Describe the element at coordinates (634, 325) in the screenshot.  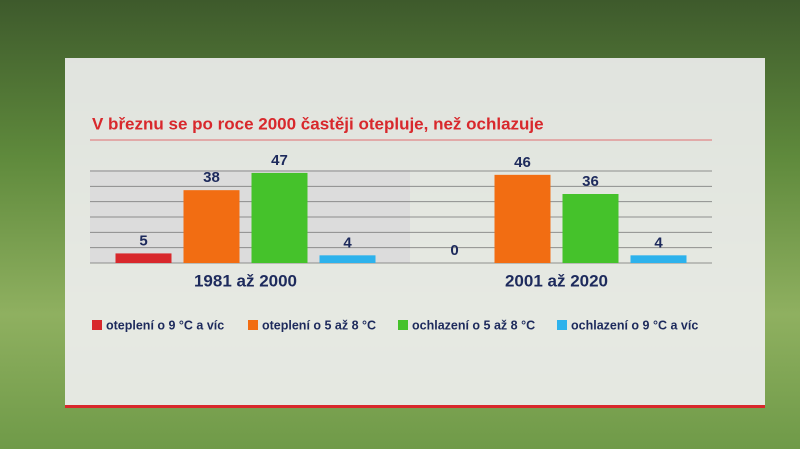
I see `legend-label: ochlazení o 9 °C a víc` at that location.